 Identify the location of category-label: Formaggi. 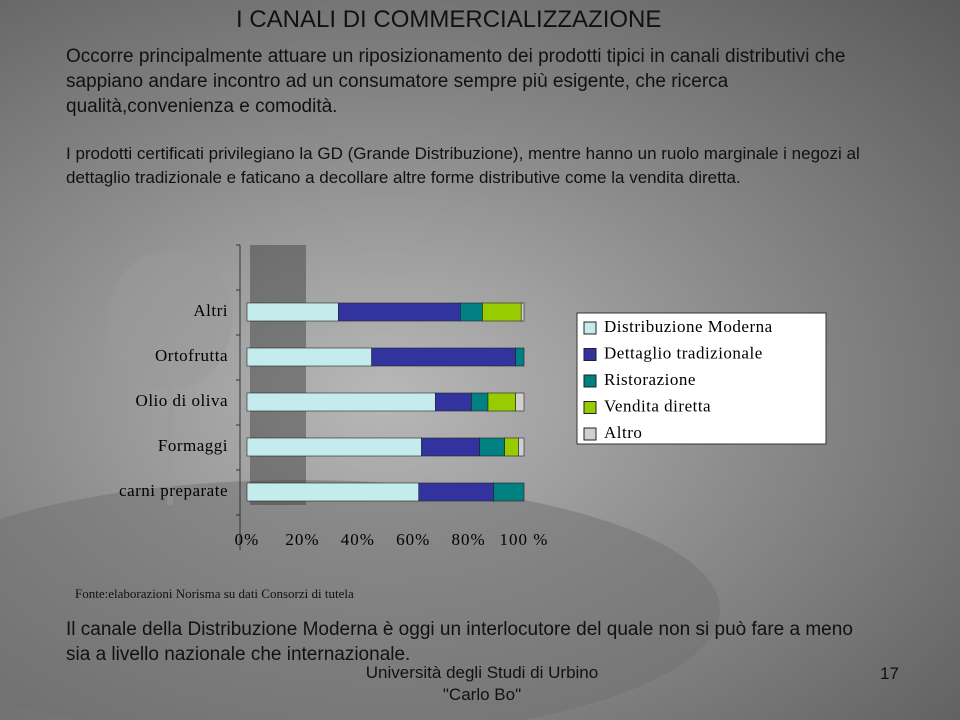
(193, 445).